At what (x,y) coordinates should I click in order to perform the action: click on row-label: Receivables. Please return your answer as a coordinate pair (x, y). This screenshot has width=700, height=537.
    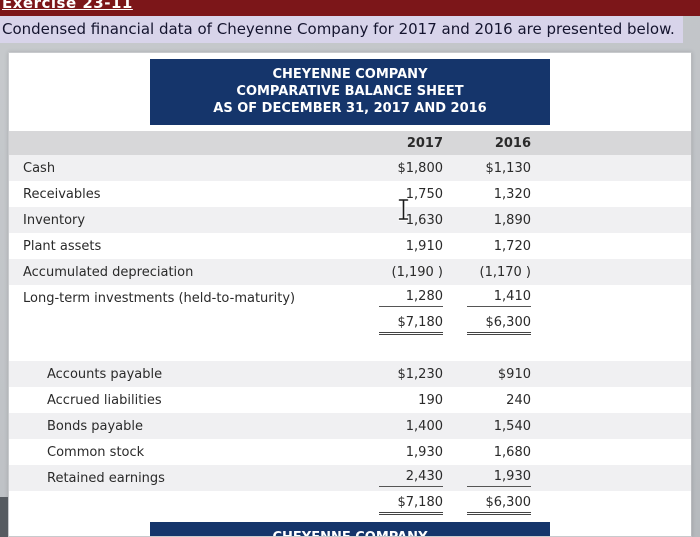
    Looking at the image, I should click on (62, 194).